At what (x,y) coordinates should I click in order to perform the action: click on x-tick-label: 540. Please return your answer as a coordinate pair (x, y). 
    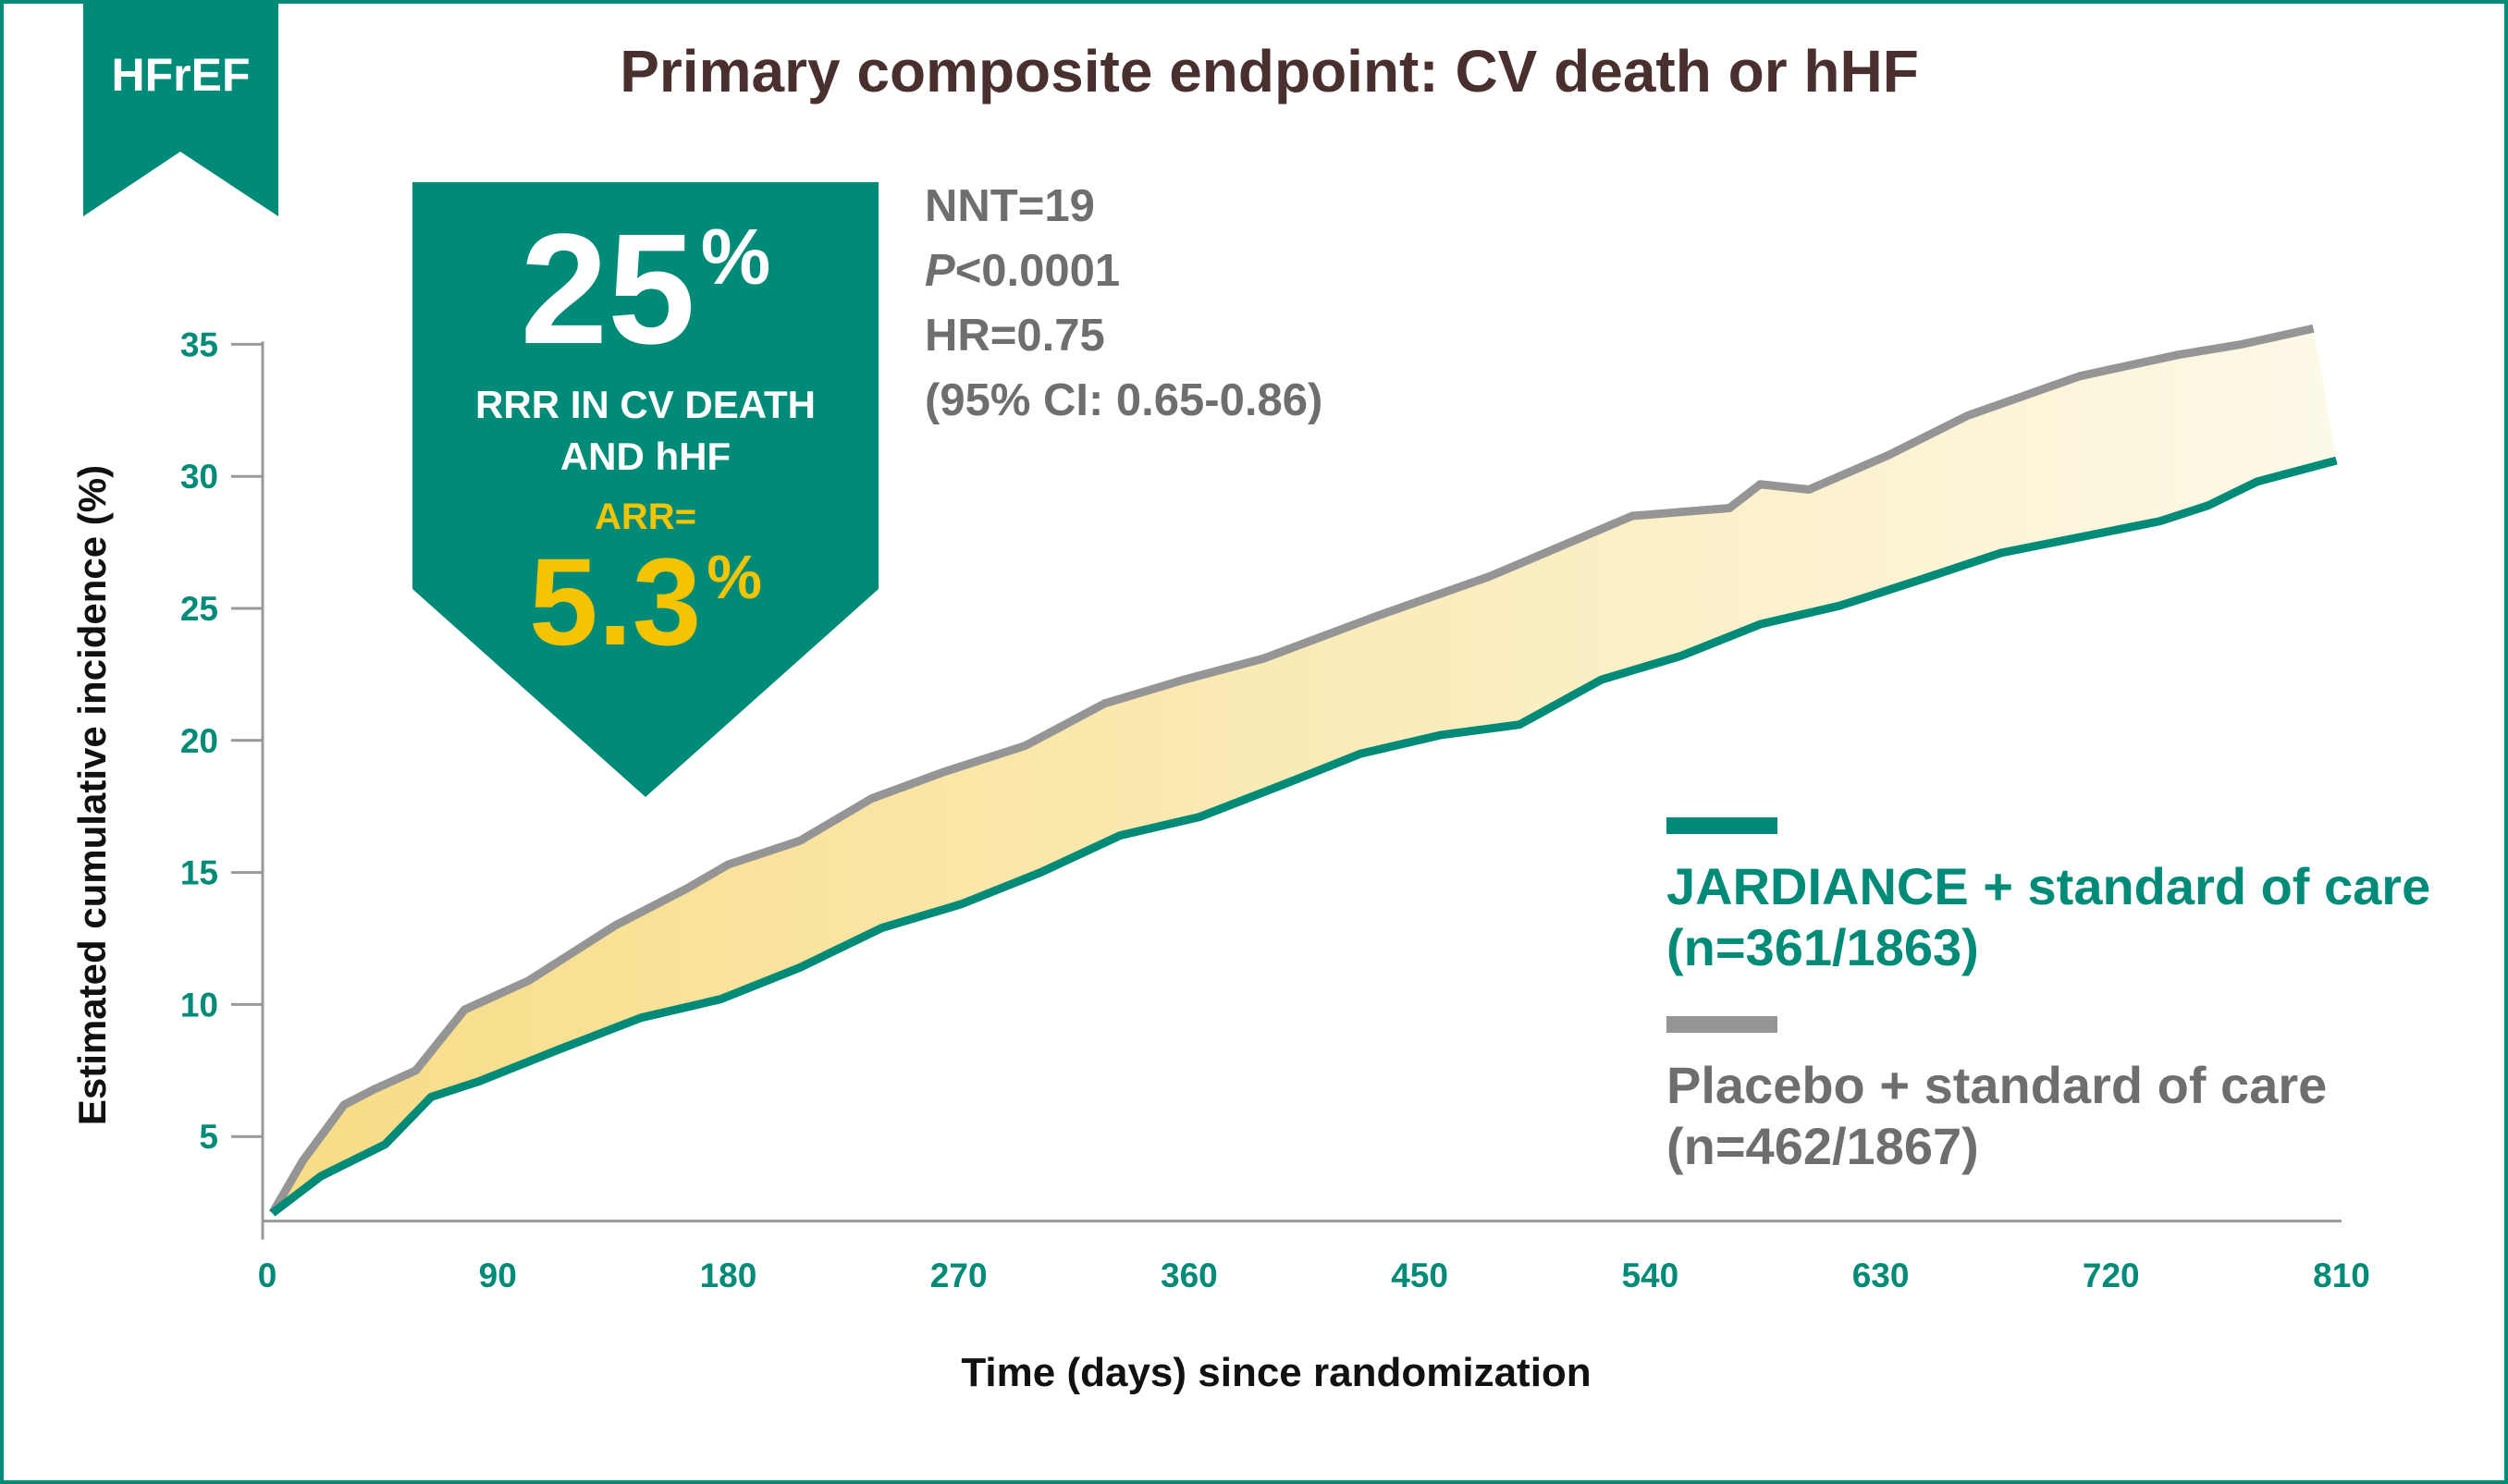
    Looking at the image, I should click on (1649, 1275).